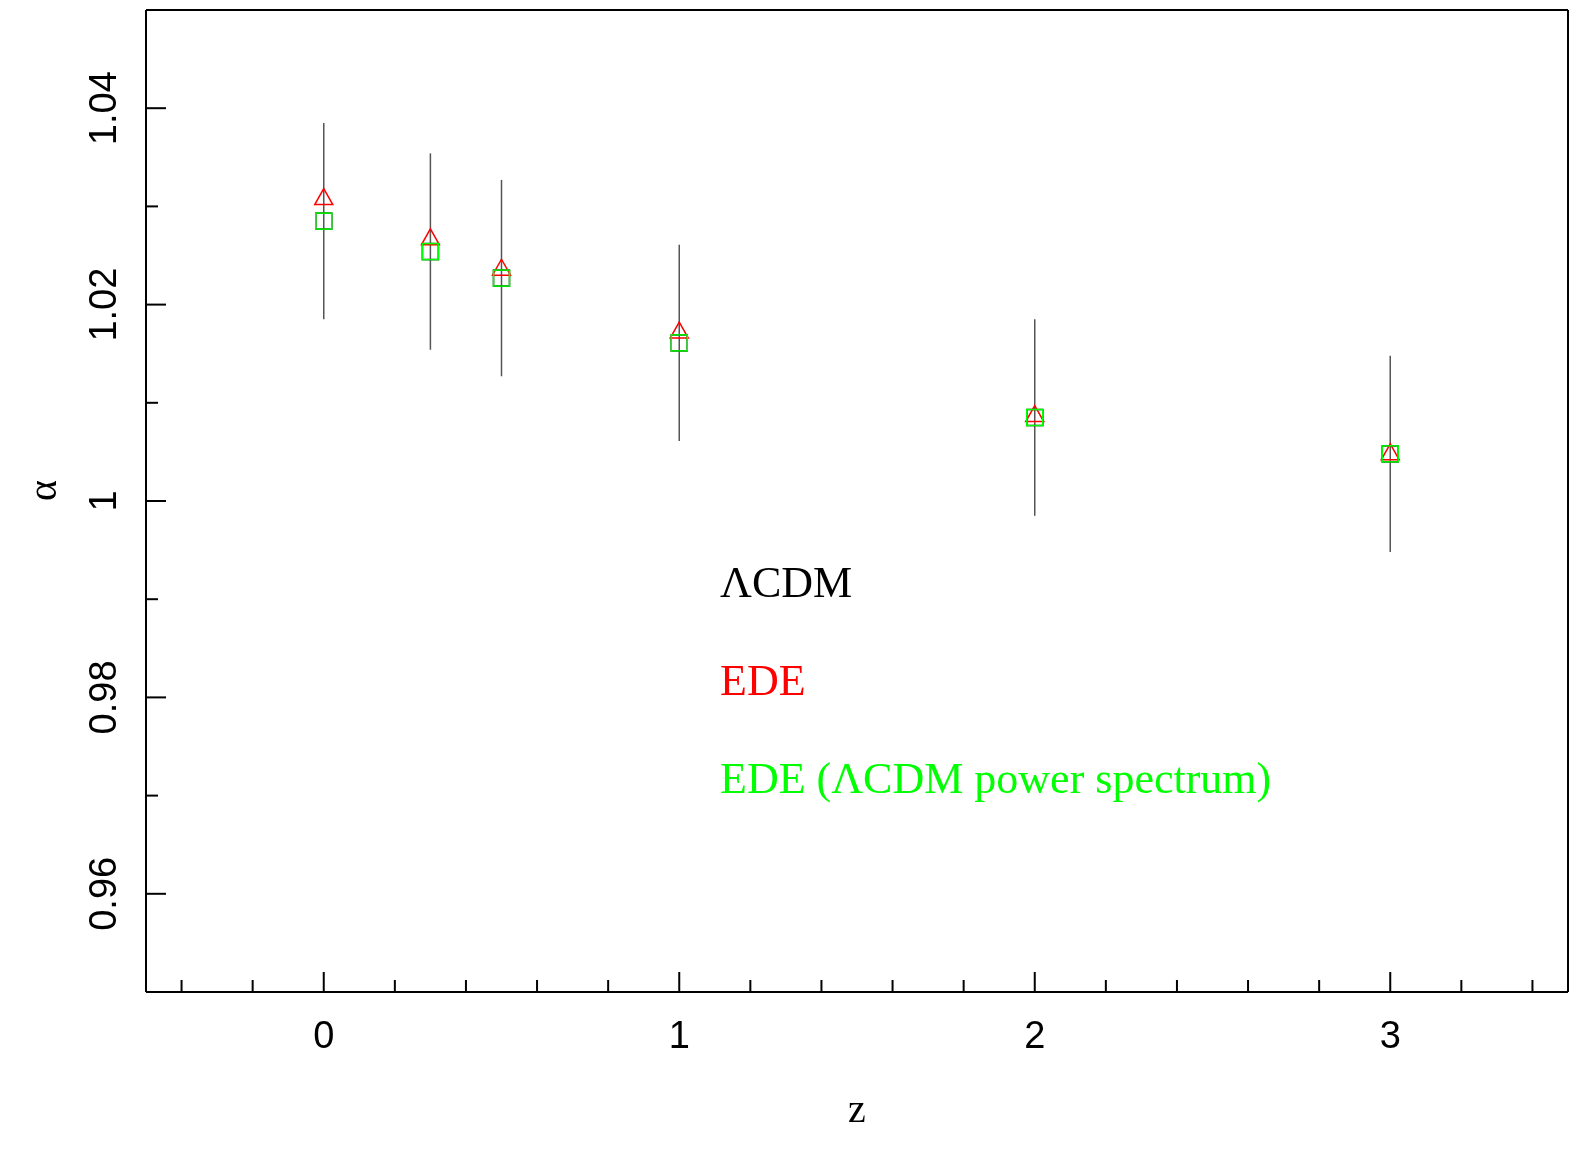  What do you see at coordinates (679, 1035) in the screenshot?
I see `x-tick-label: 1` at bounding box center [679, 1035].